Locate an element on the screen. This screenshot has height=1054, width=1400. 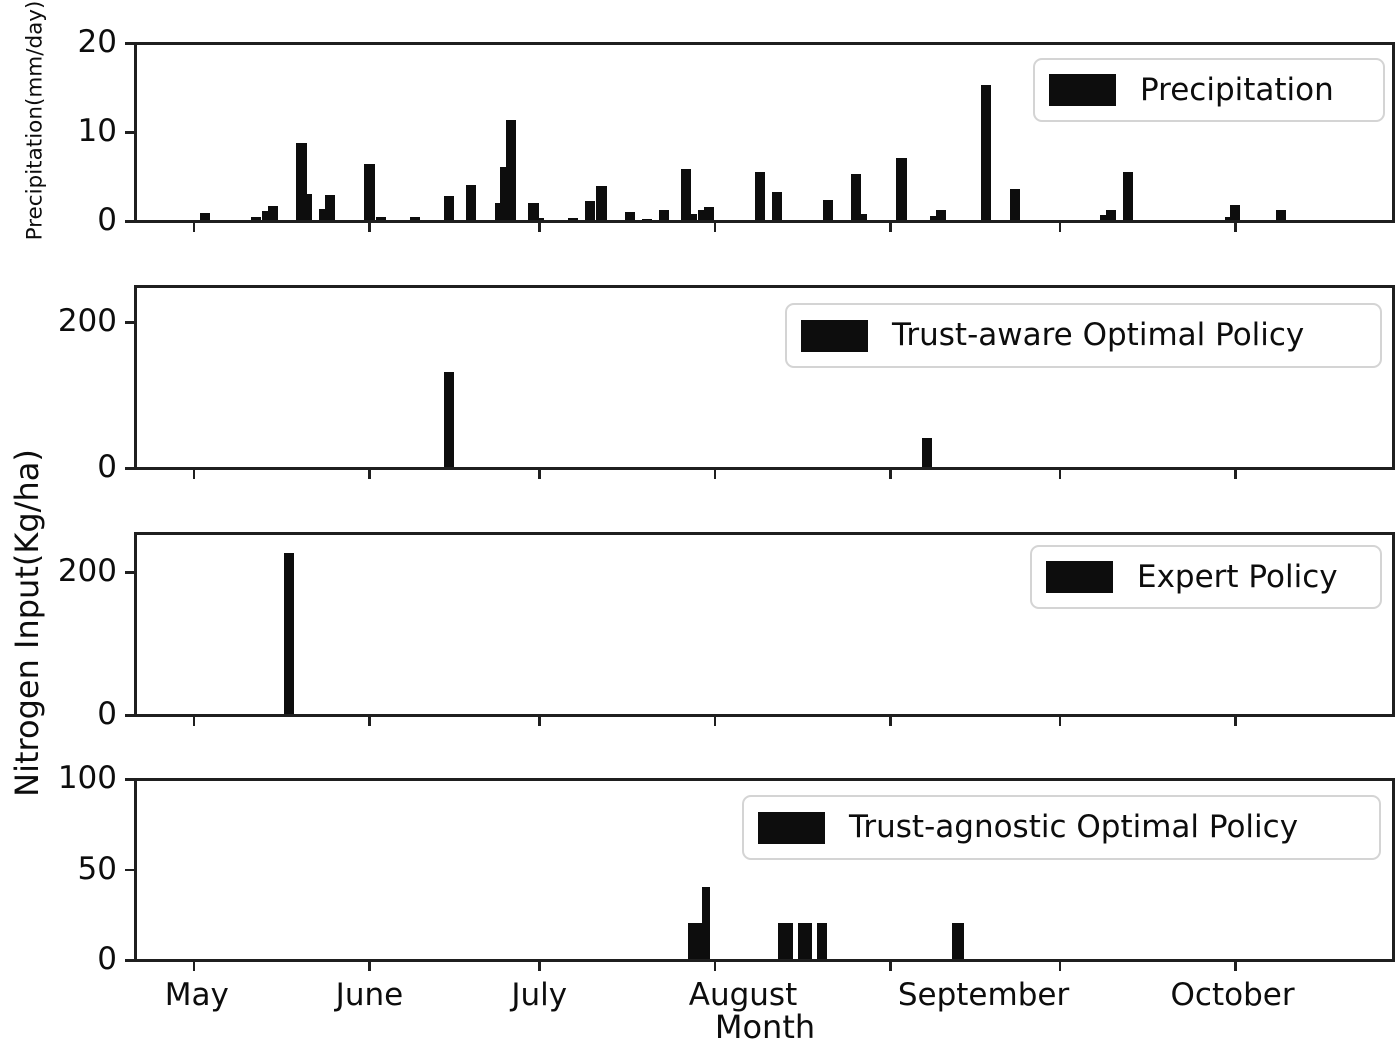
x-tick-label-may: May is located at coordinates (196, 995).